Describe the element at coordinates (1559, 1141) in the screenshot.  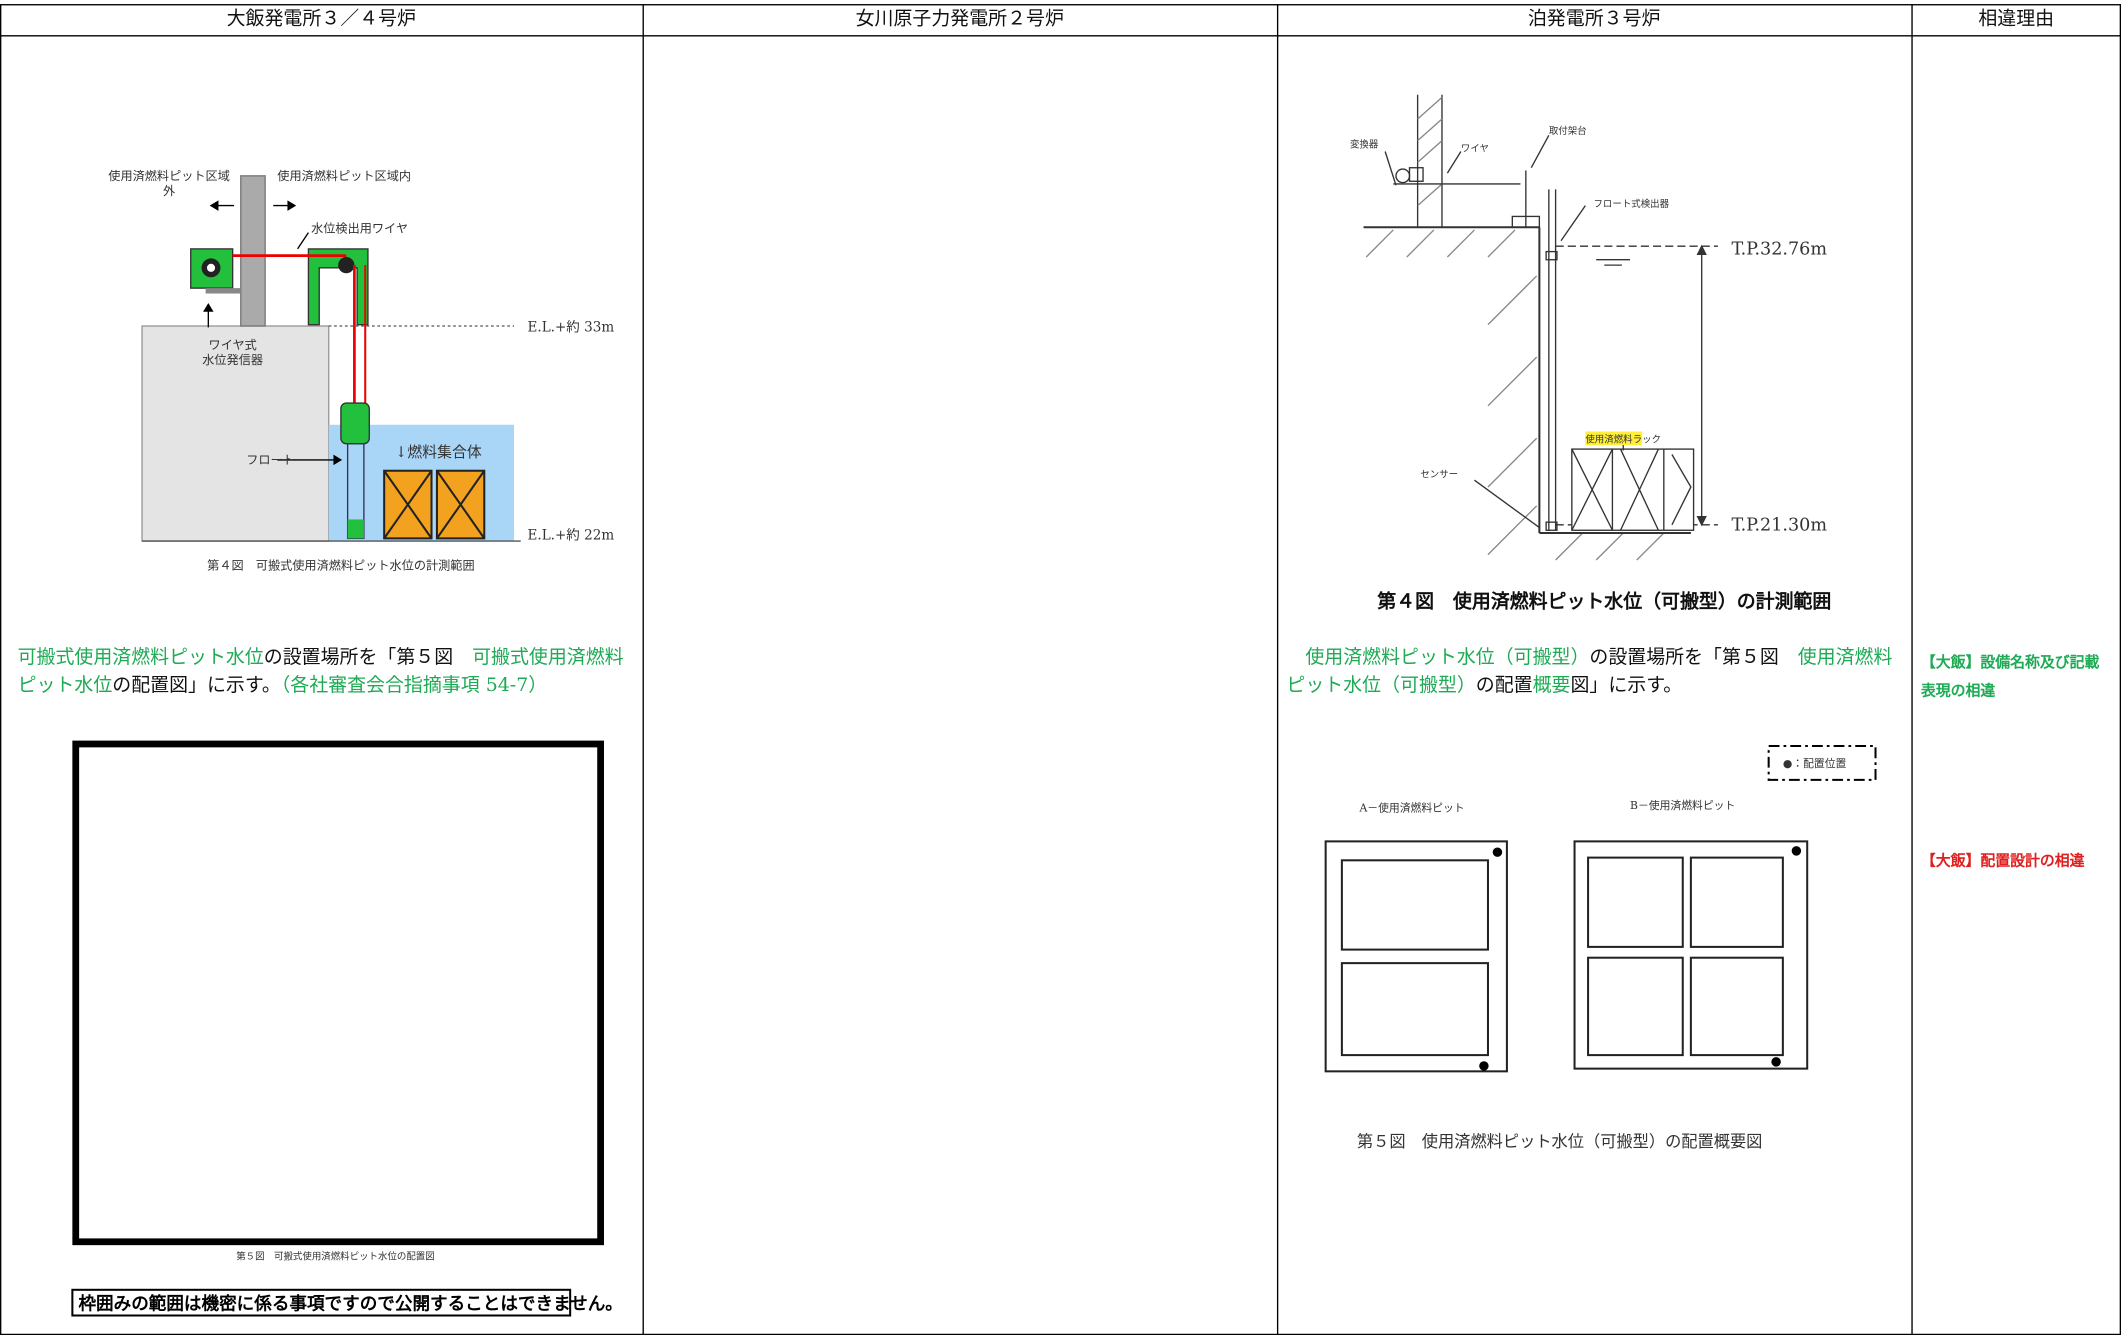
I see `caption: 第５図 使用済燃料ピット水位（可搬型）の配置概要図` at that location.